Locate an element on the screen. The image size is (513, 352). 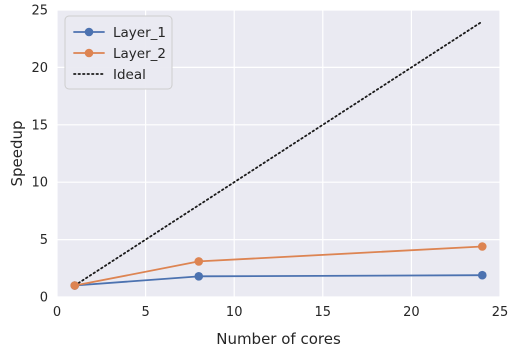
y-tick-label: 25 is located at coordinates (39, 11).